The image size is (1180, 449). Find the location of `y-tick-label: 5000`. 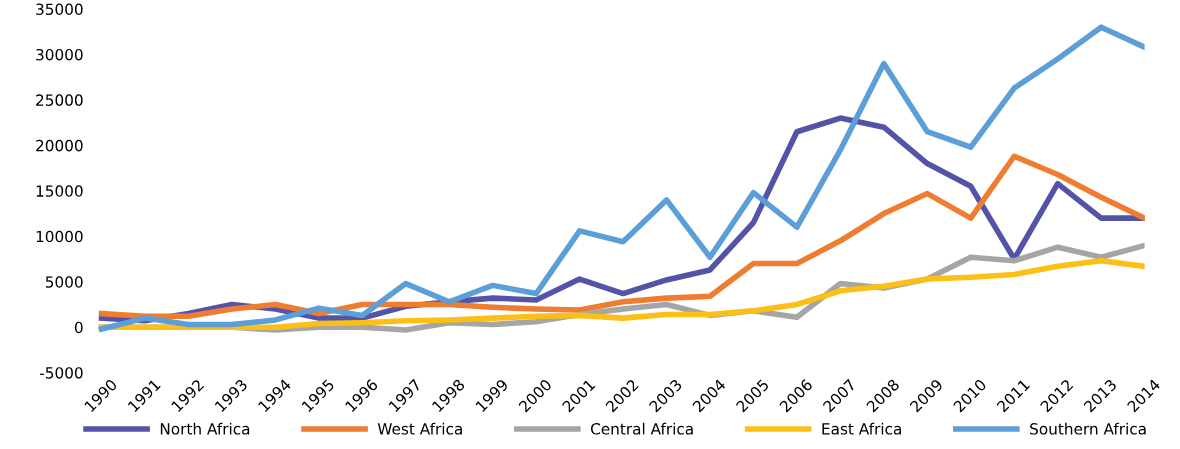

y-tick-label: 5000 is located at coordinates (64, 282).